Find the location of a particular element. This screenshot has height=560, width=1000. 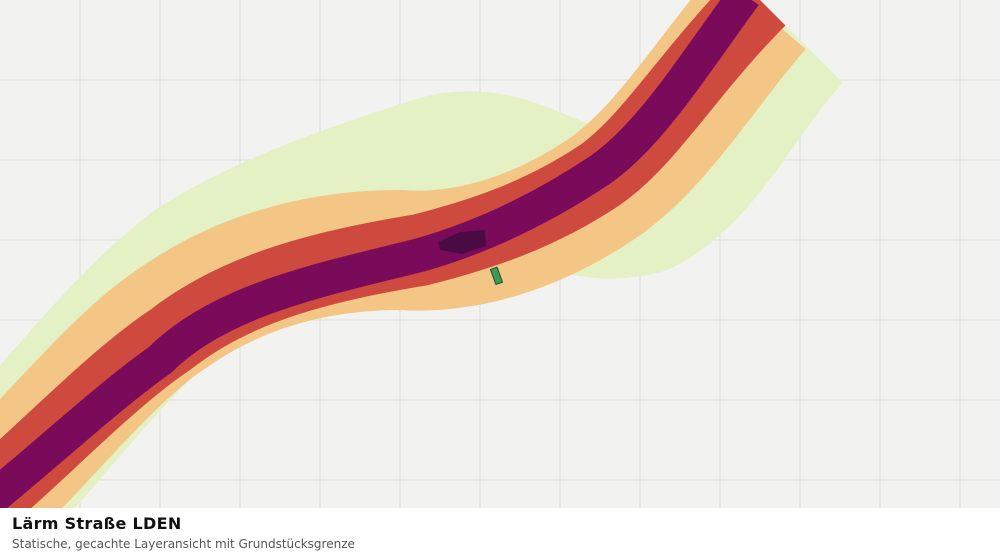

parcel-boundary is located at coordinates (496, 276).